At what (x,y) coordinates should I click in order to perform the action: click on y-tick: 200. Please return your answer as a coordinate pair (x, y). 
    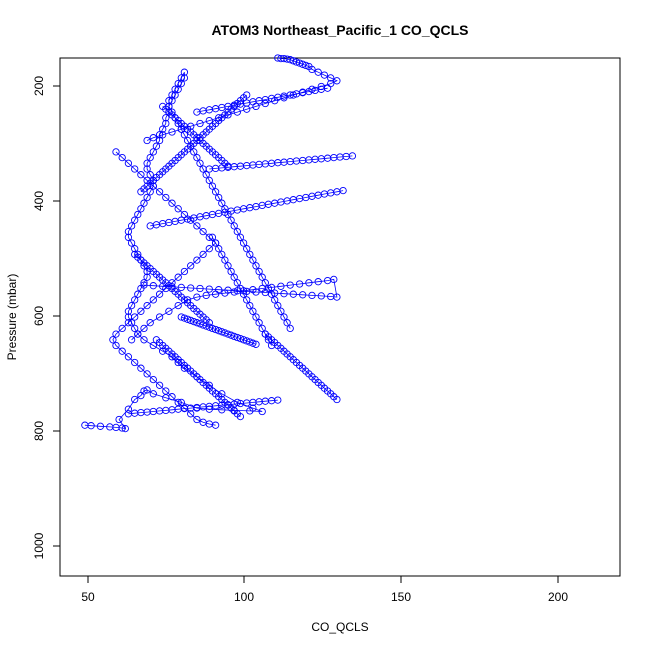
    Looking at the image, I should click on (46, 86).